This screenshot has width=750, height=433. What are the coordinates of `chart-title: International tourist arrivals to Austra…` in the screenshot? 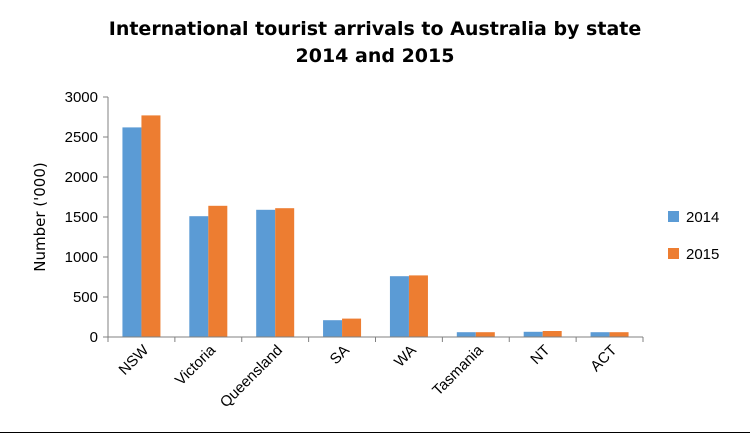 It's located at (375, 43).